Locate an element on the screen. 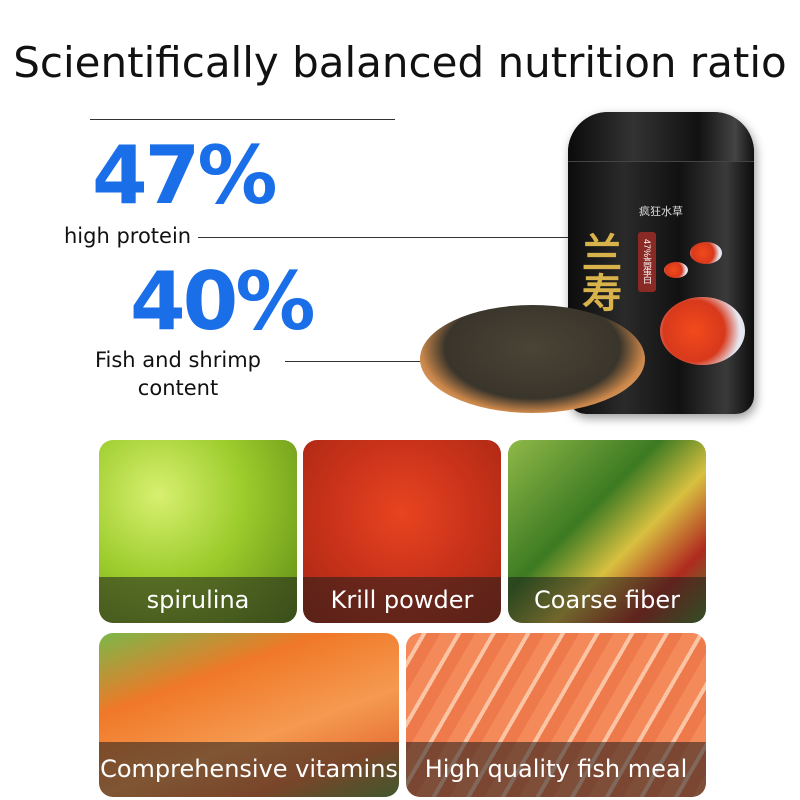 This screenshot has height=800, width=800. ingredient-tile-fiber: Coarse fiber is located at coordinates (607, 531).